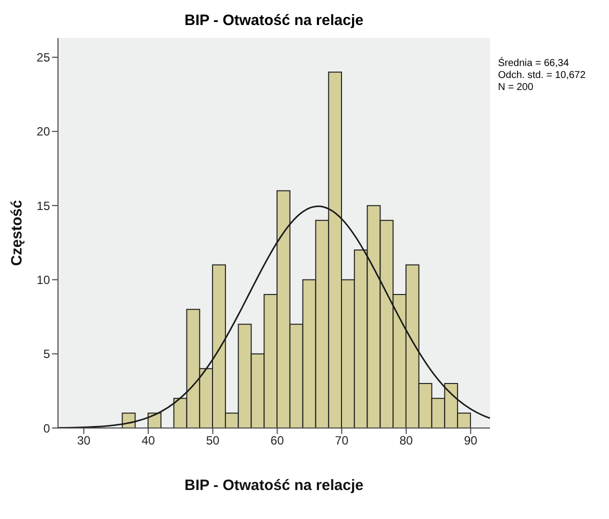  I want to click on x-tick-label: 50, so click(213, 441).